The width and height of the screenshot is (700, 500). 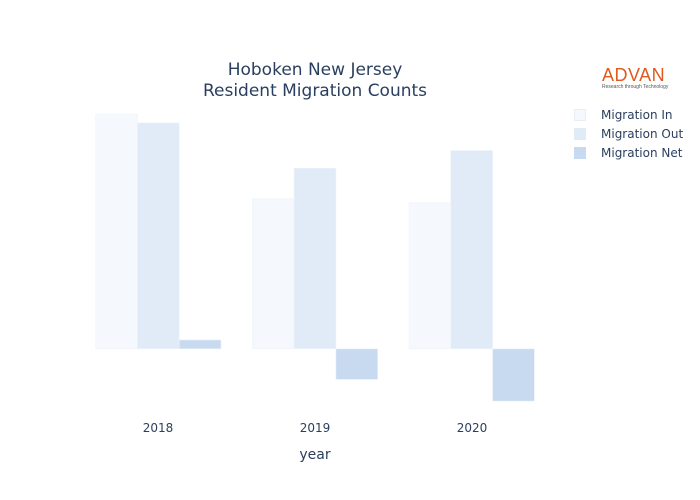 I want to click on legend-swatch-migration-out, so click(x=580, y=134).